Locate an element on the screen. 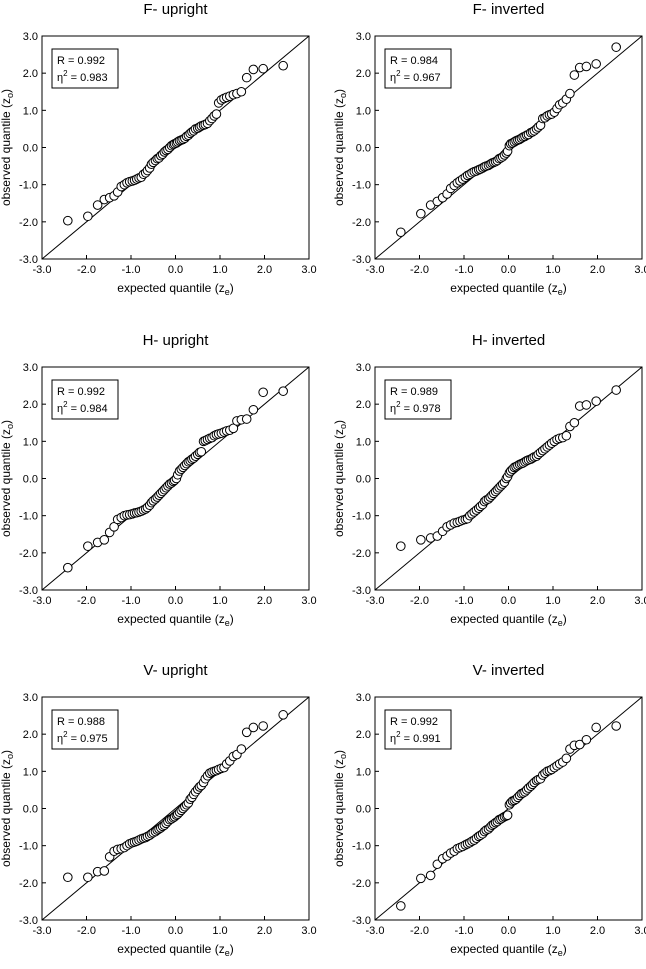 This screenshot has width=646, height=969. y-axis-label-text: observed quantile is located at coordinates (339, 158).